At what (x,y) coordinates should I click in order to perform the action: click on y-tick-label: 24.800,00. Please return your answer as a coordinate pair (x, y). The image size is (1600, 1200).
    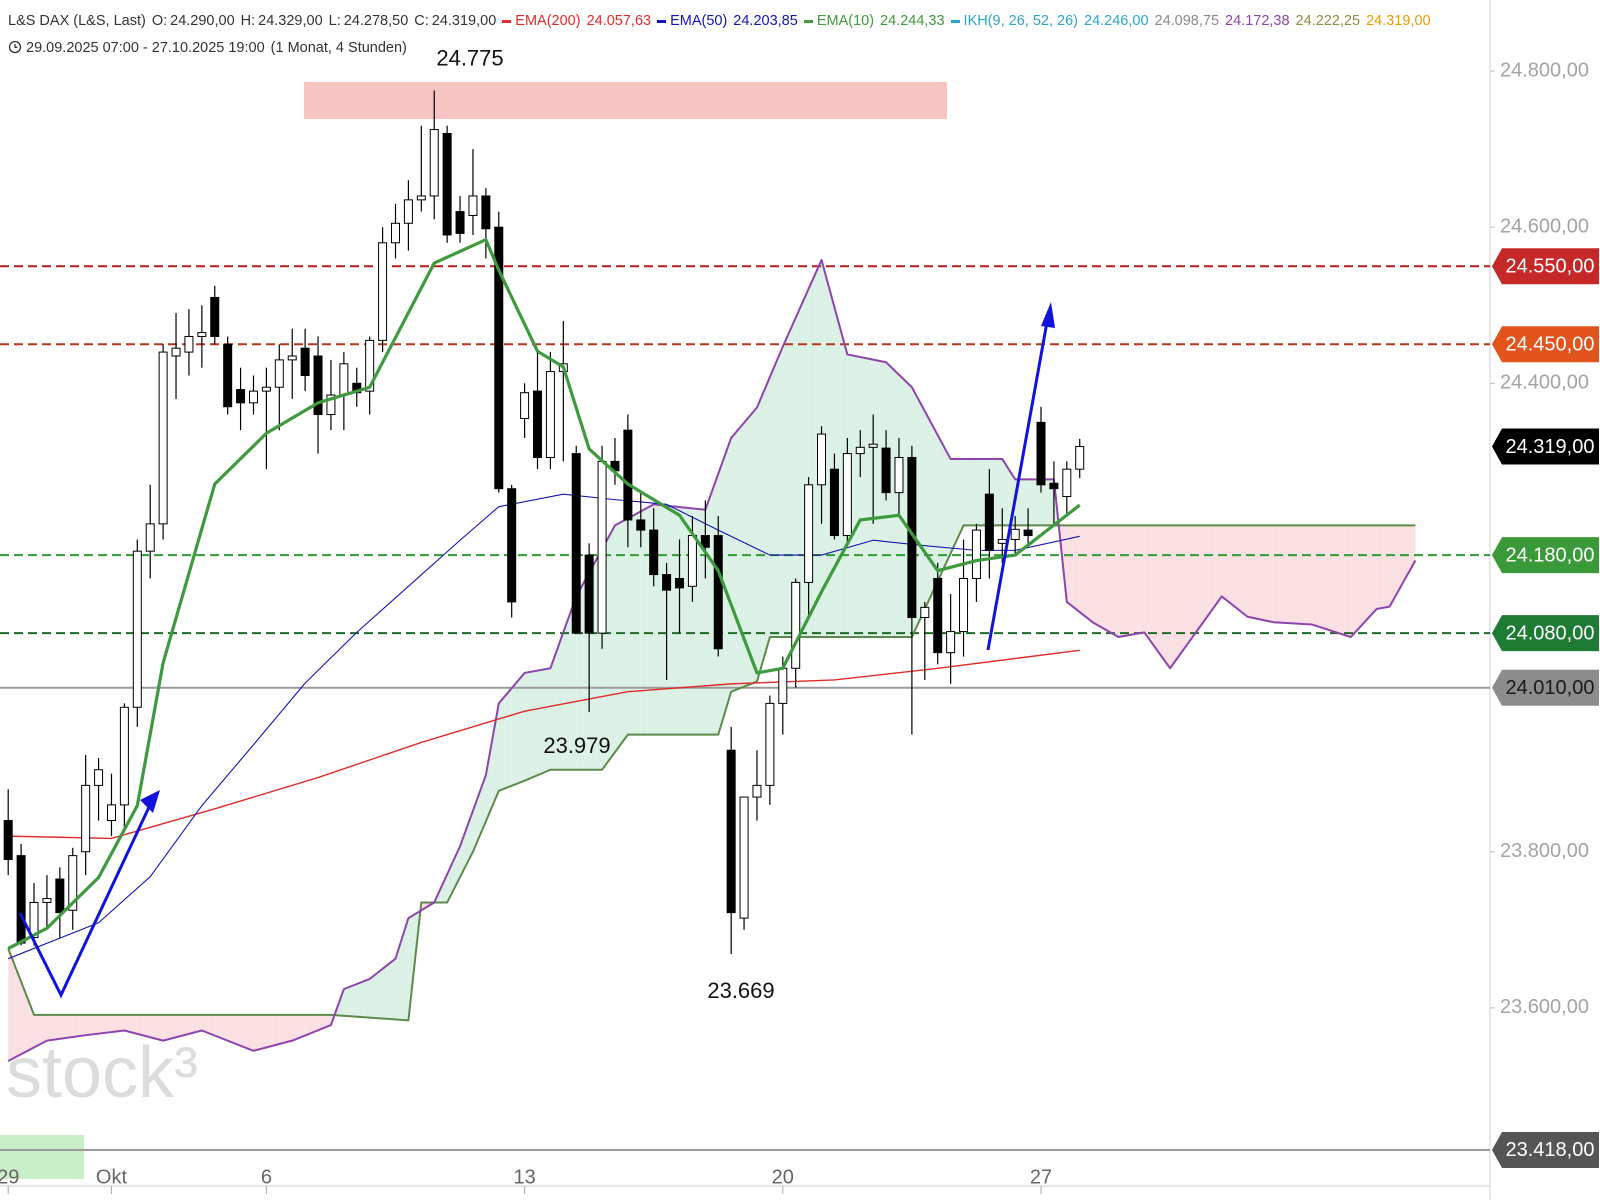
    Looking at the image, I should click on (1544, 70).